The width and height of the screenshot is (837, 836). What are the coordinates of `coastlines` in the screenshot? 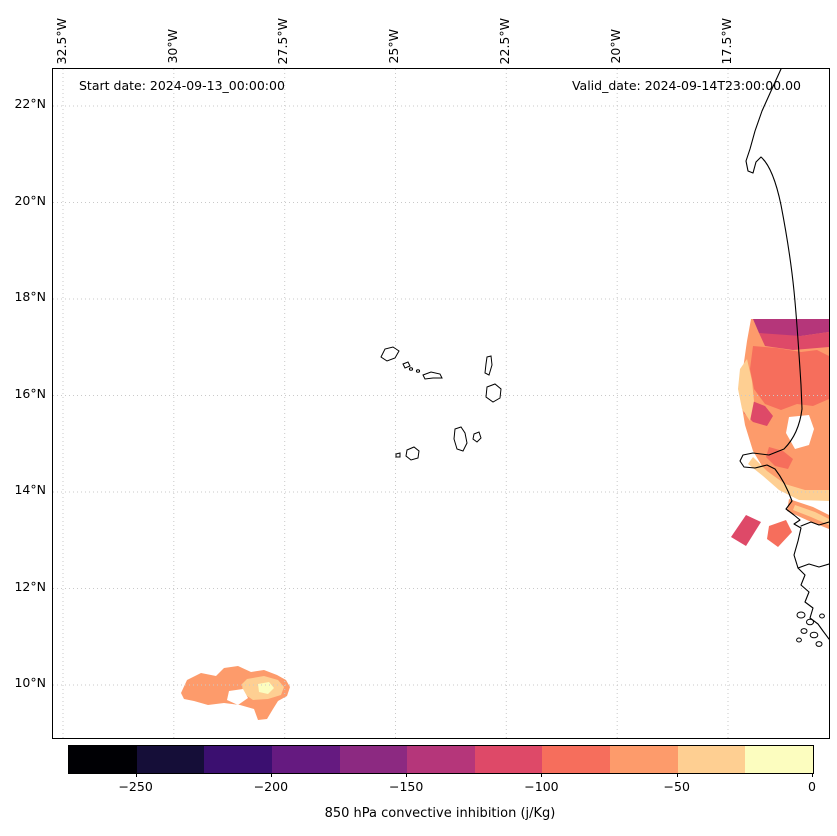 It's located at (784, 354).